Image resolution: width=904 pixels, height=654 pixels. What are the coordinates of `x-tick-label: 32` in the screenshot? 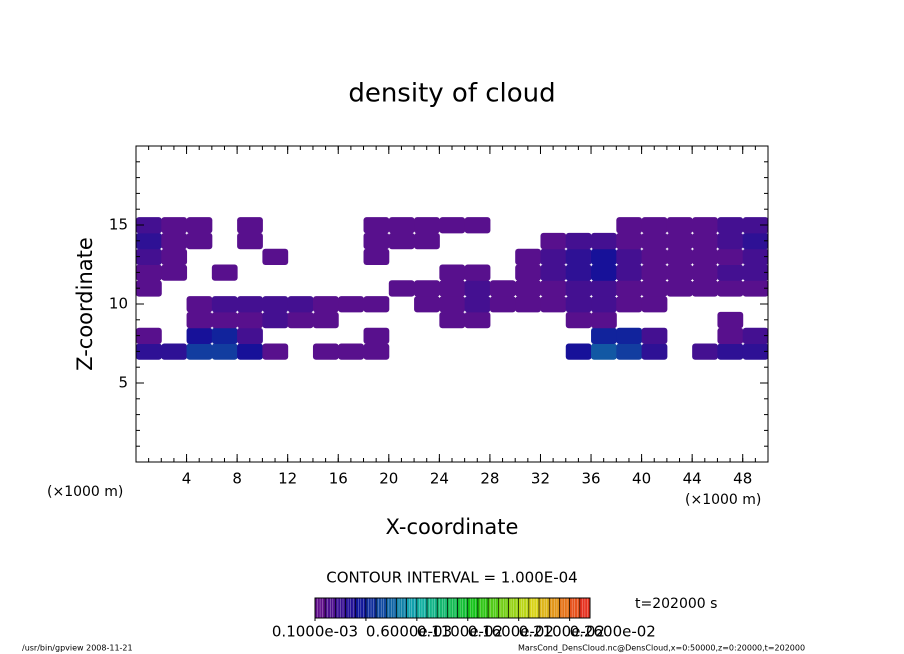 It's located at (540, 479).